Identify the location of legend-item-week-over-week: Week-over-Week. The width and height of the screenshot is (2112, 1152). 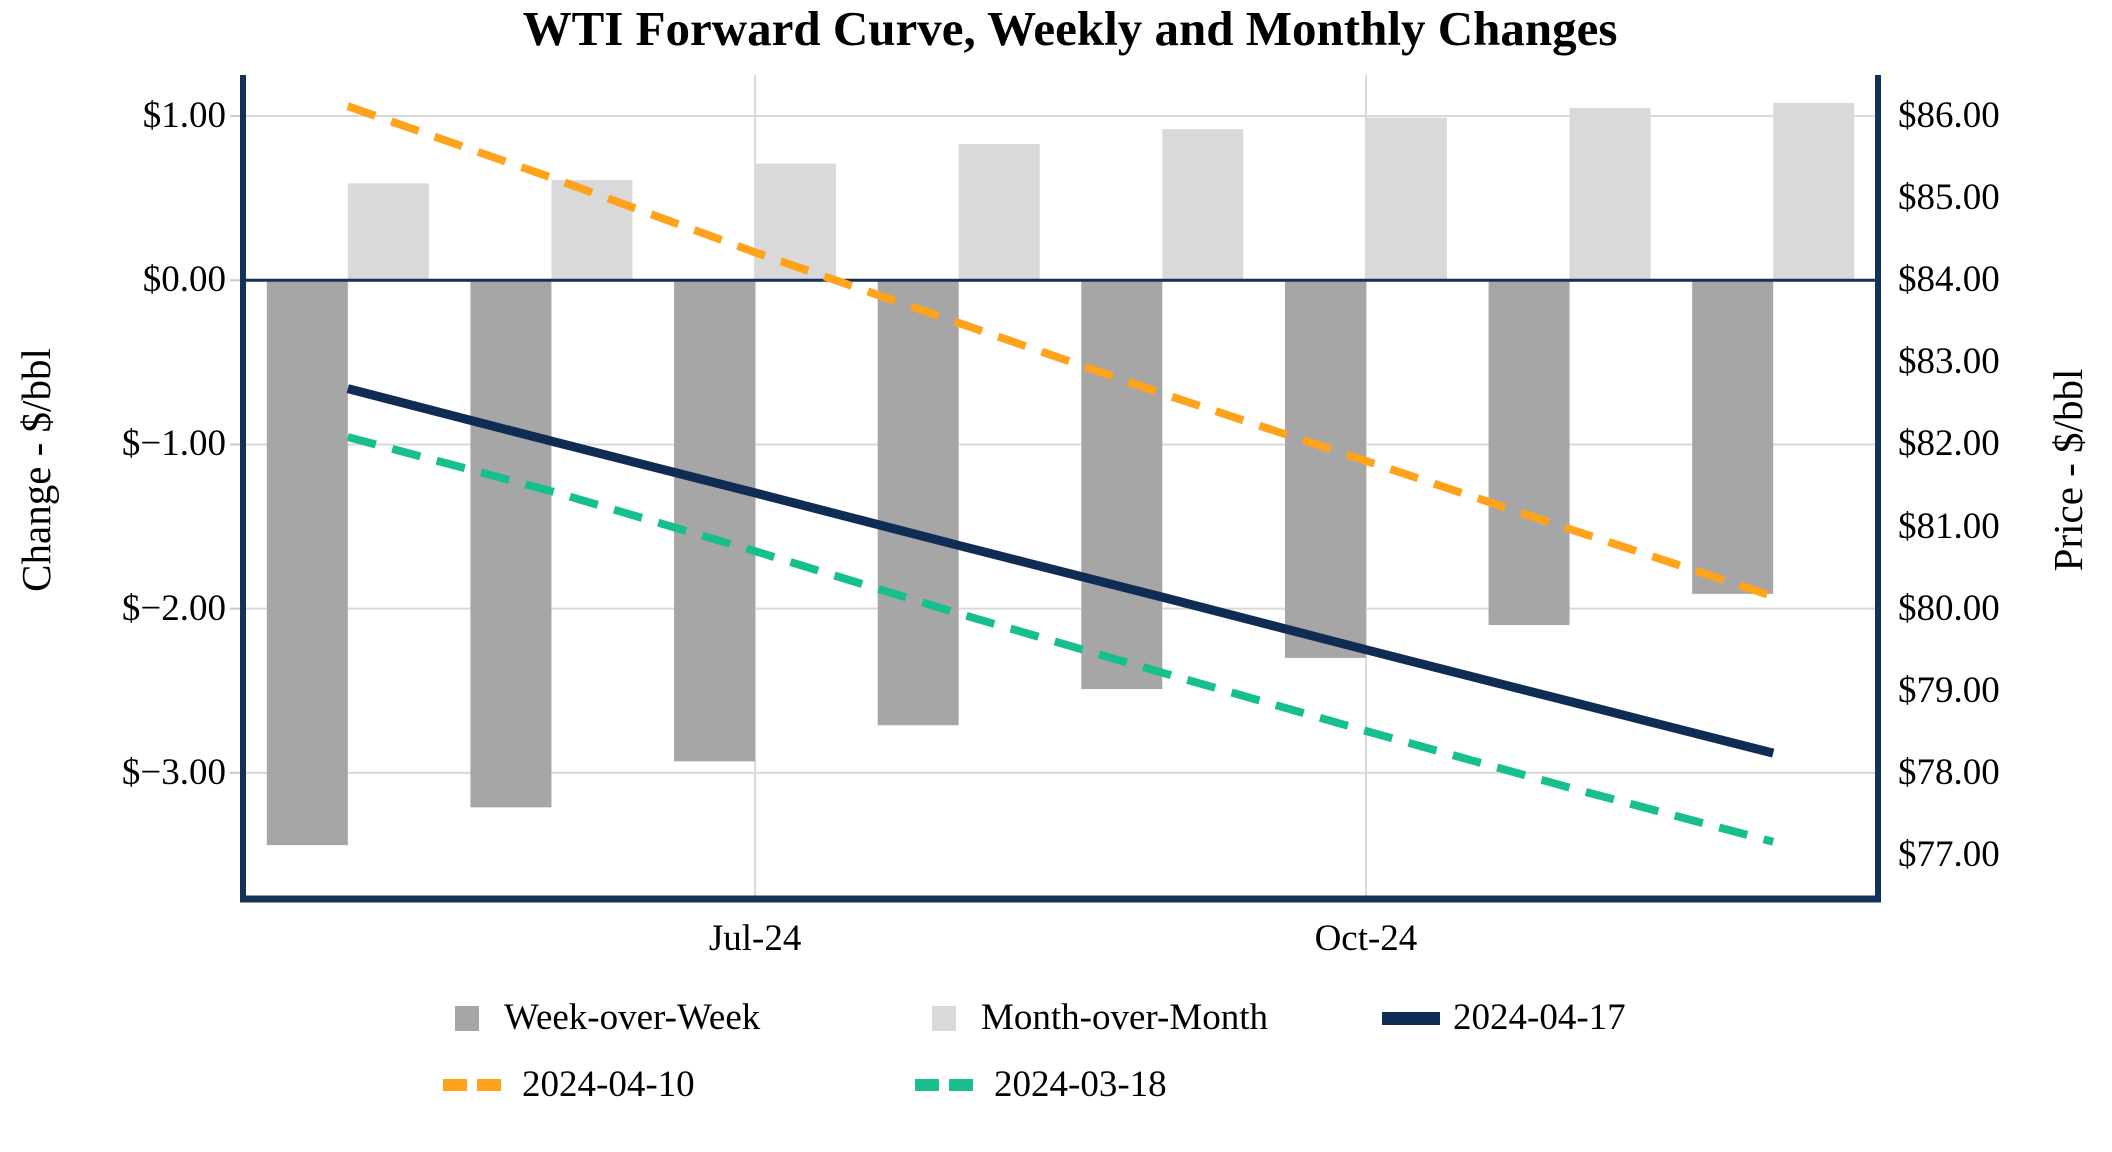
(607, 1018).